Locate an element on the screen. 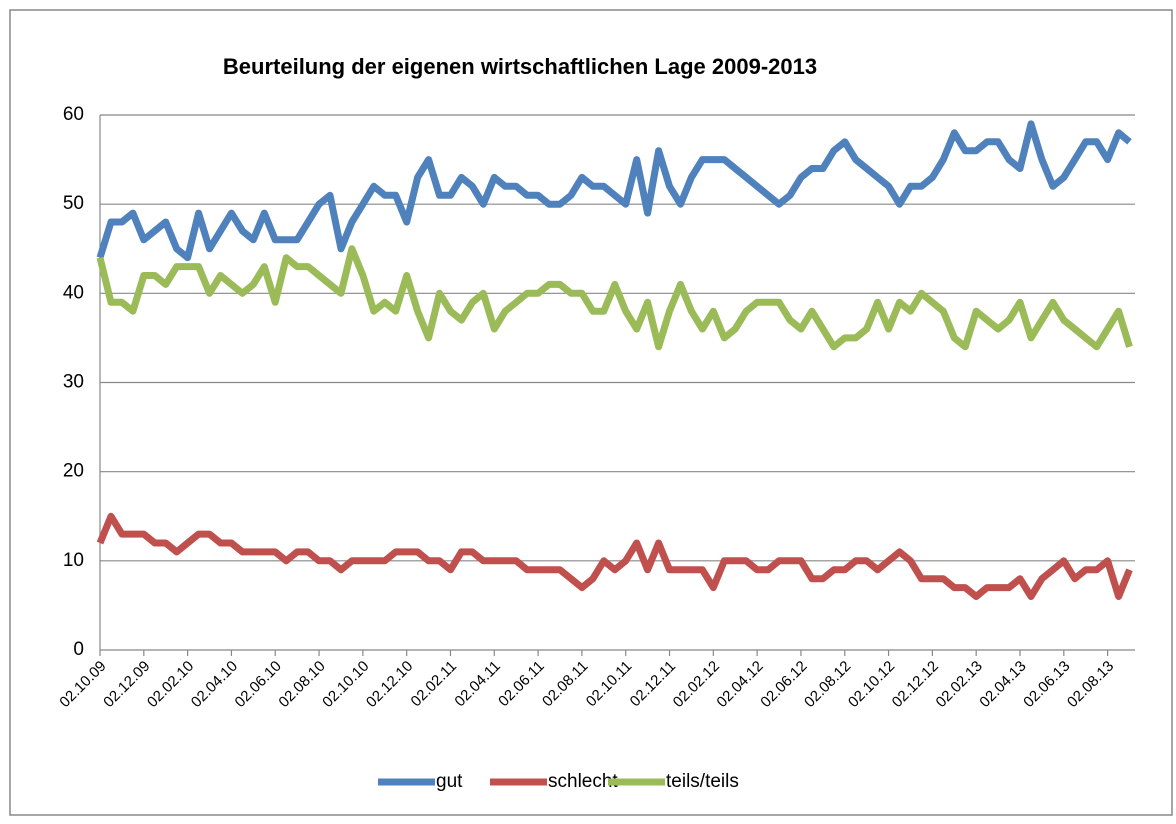 Image resolution: width=1176 pixels, height=824 pixels. y-tick-label: 50 is located at coordinates (73, 203).